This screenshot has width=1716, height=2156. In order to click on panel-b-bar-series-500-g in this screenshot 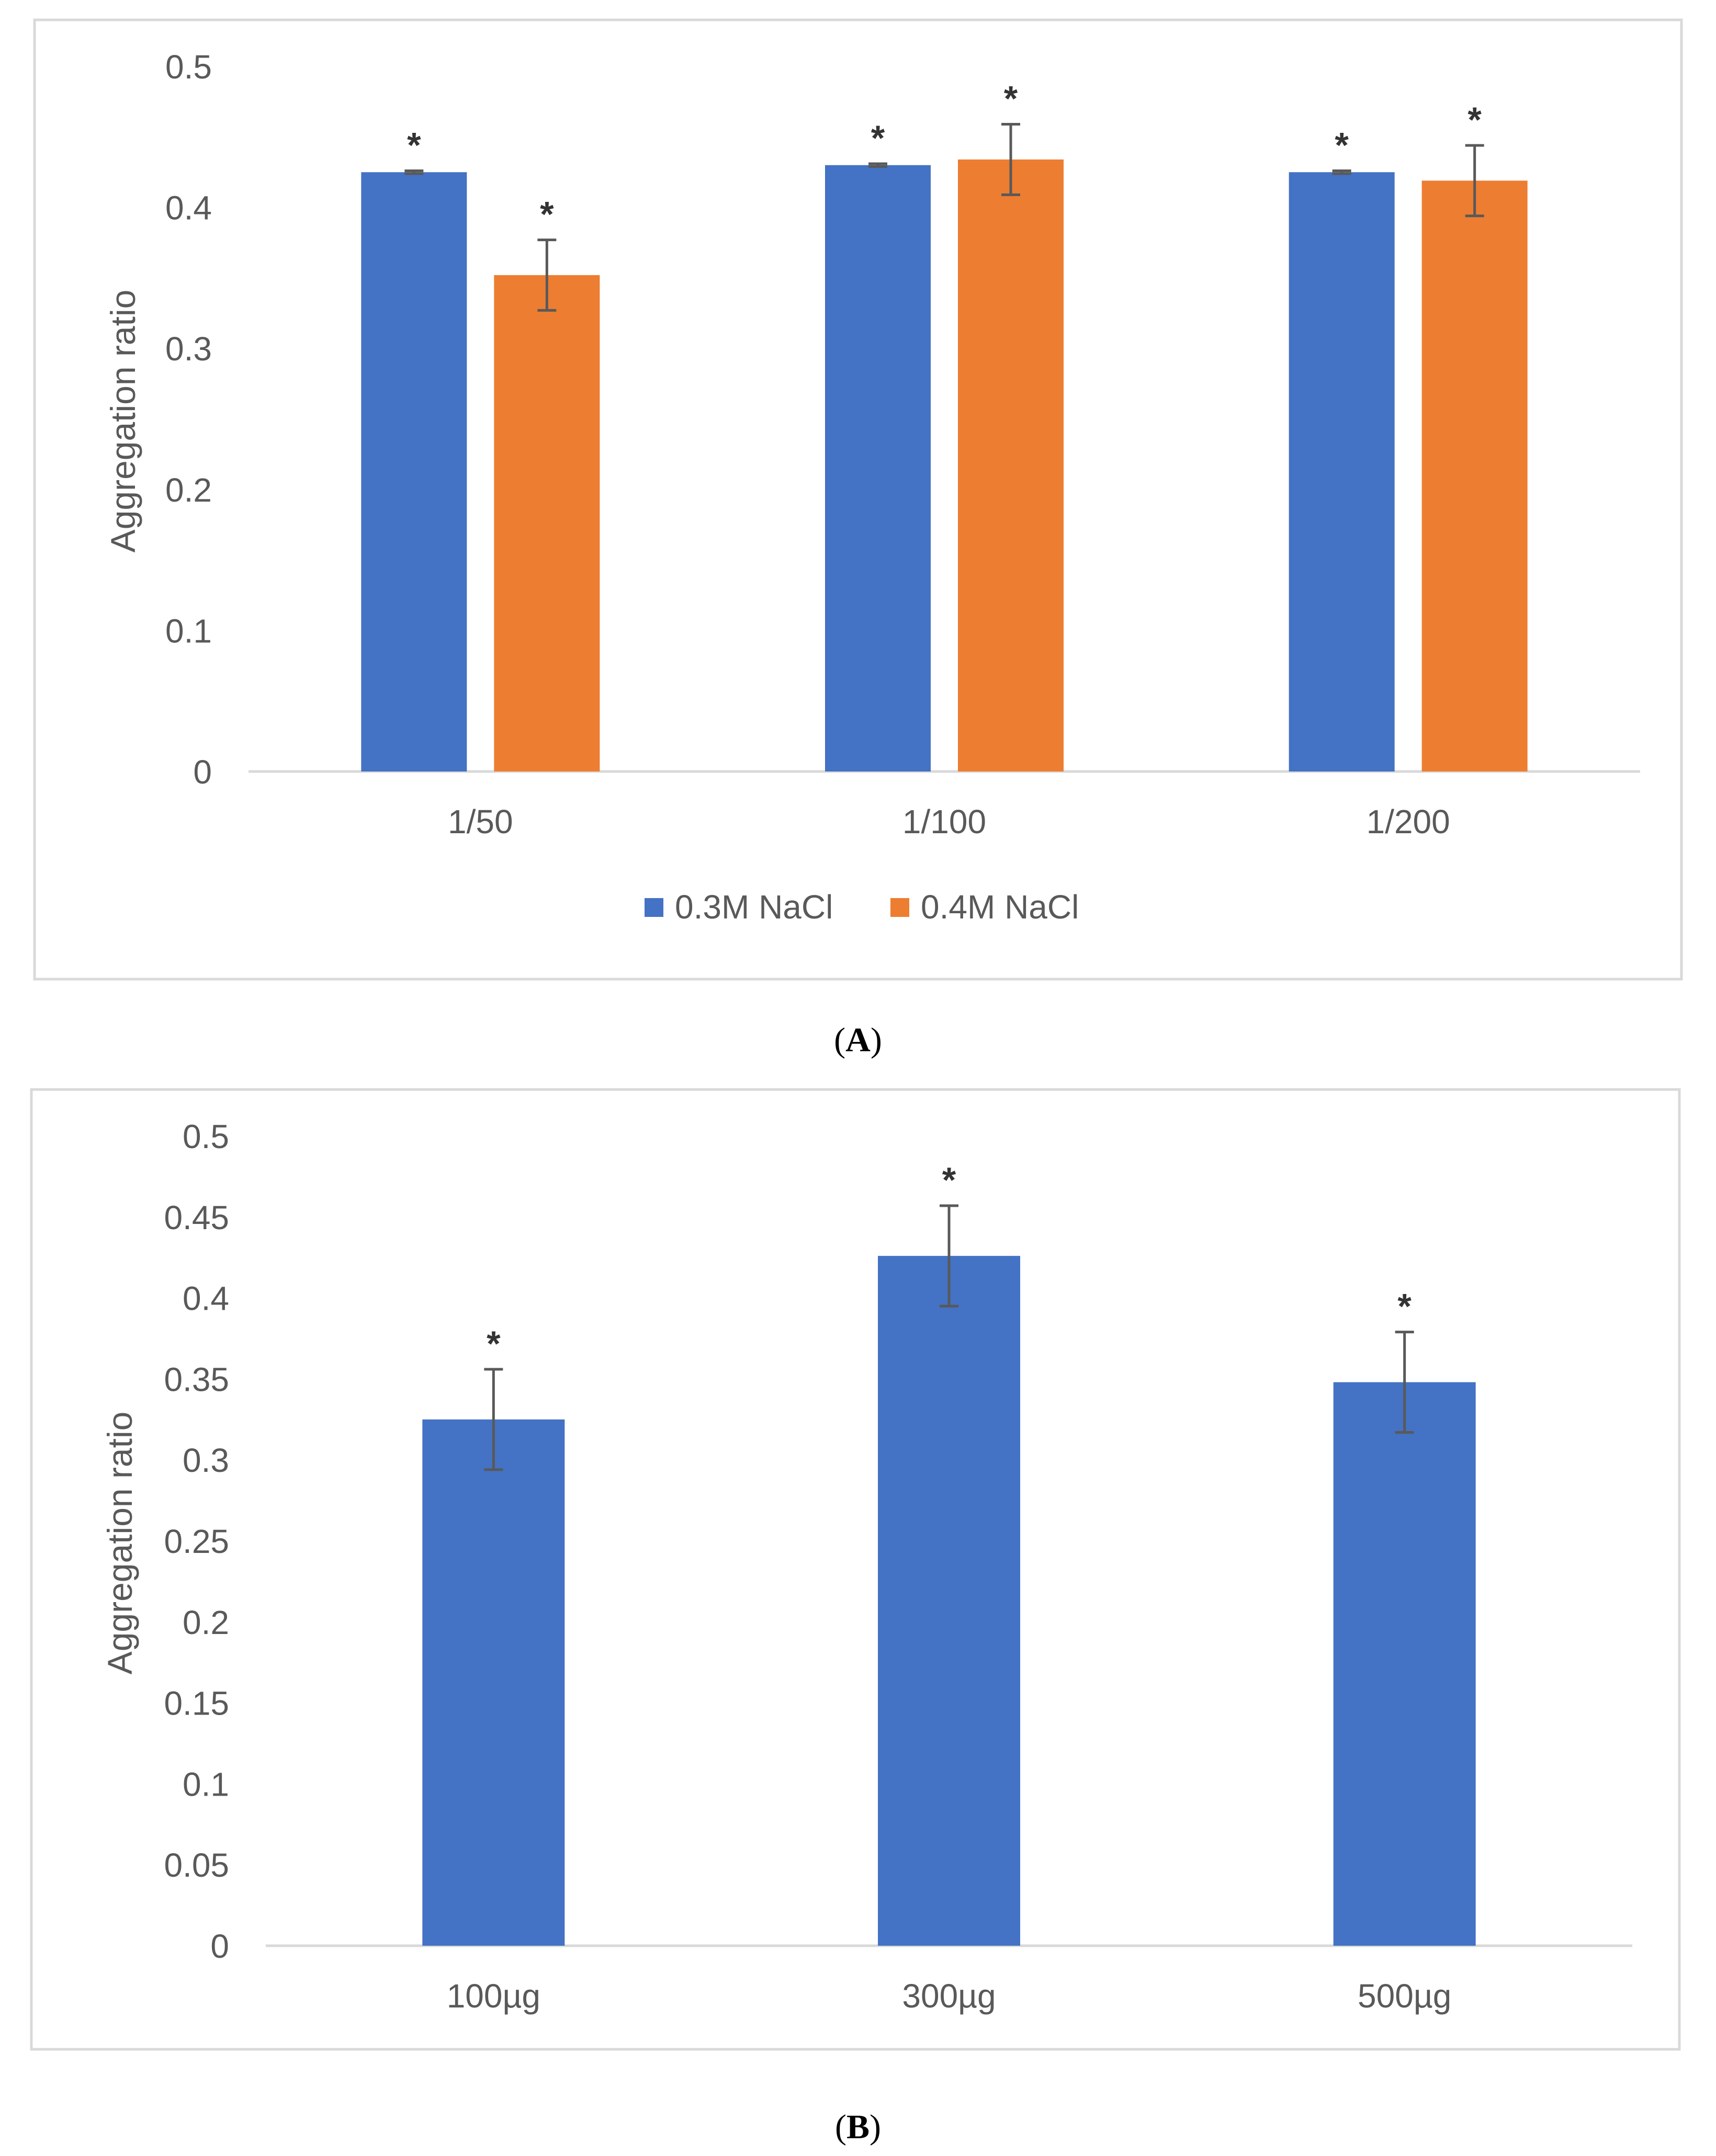, I will do `click(1404, 1664)`.